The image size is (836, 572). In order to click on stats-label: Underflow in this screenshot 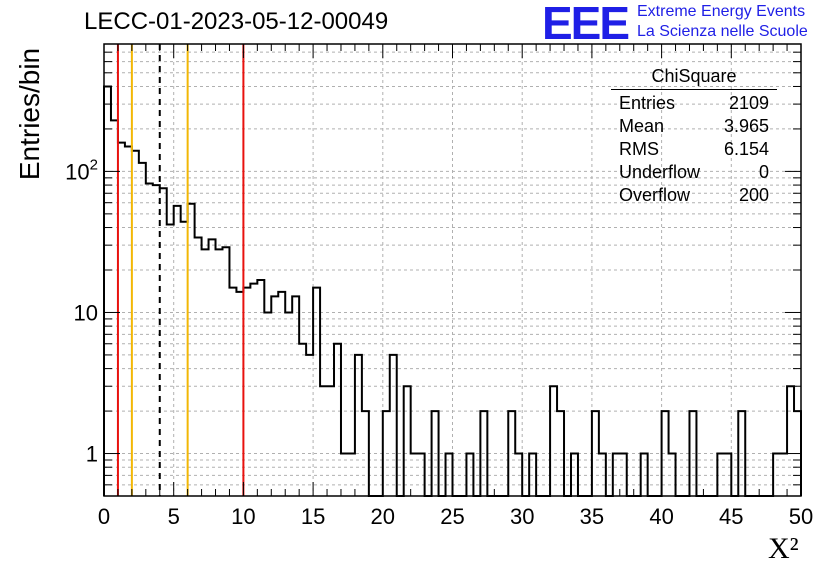, I will do `click(660, 172)`.